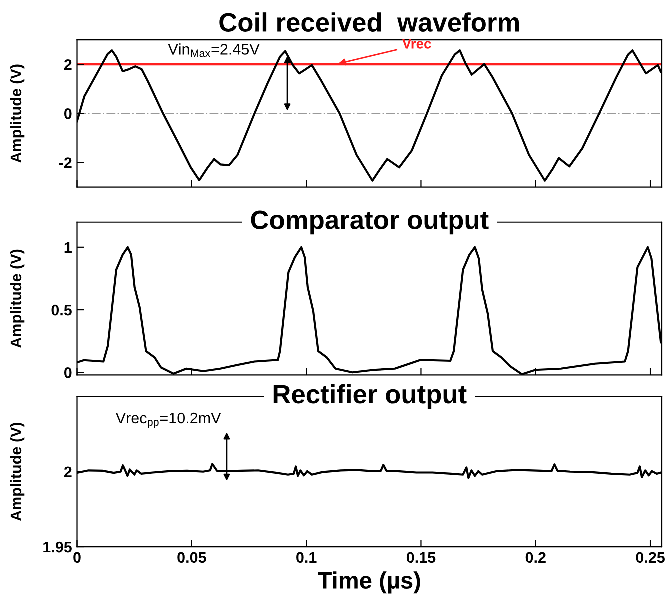 The image size is (666, 616). What do you see at coordinates (370, 22) in the screenshot?
I see `chart-title: Coil received waveform` at bounding box center [370, 22].